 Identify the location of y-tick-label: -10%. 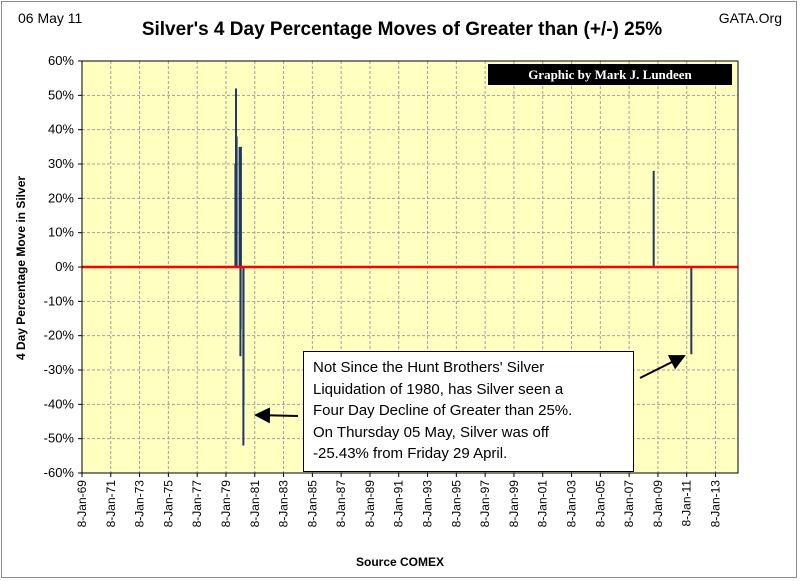
(59, 300).